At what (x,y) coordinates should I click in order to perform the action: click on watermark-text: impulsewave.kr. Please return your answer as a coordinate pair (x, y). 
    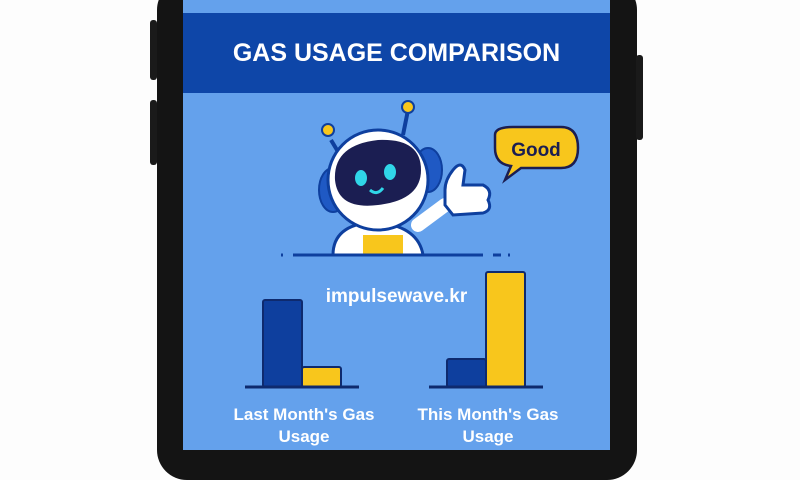
    Looking at the image, I should click on (396, 296).